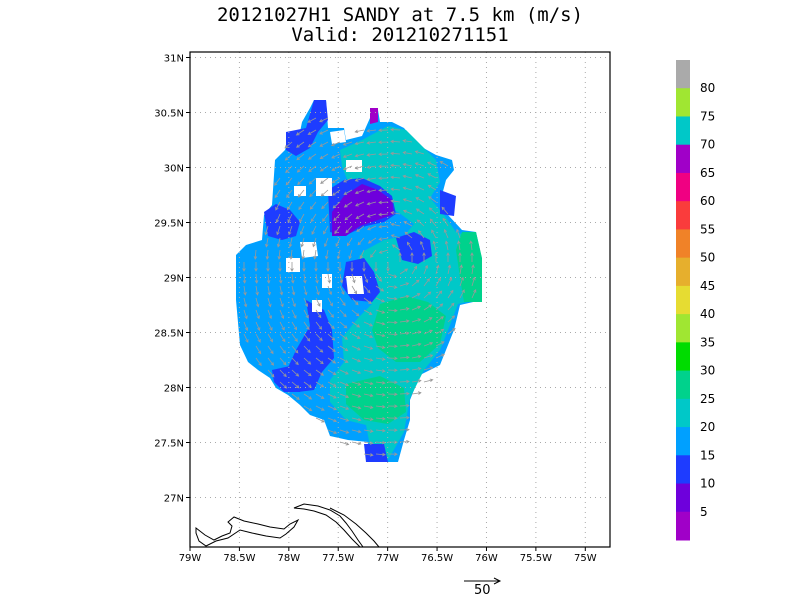 Image resolution: width=800 pixels, height=600 pixels. Describe the element at coordinates (289, 558) in the screenshot. I see `lon-tick-label: 78W` at that location.